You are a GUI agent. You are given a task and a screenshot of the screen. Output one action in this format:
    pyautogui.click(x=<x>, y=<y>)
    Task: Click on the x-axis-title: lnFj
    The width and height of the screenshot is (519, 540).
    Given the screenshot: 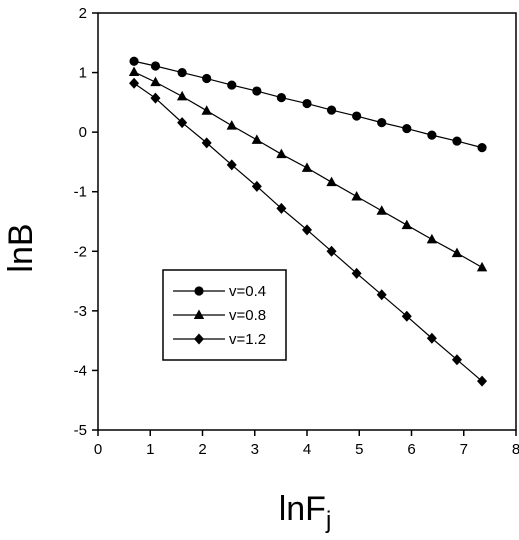 What is the action you would take?
    pyautogui.click(x=305, y=512)
    